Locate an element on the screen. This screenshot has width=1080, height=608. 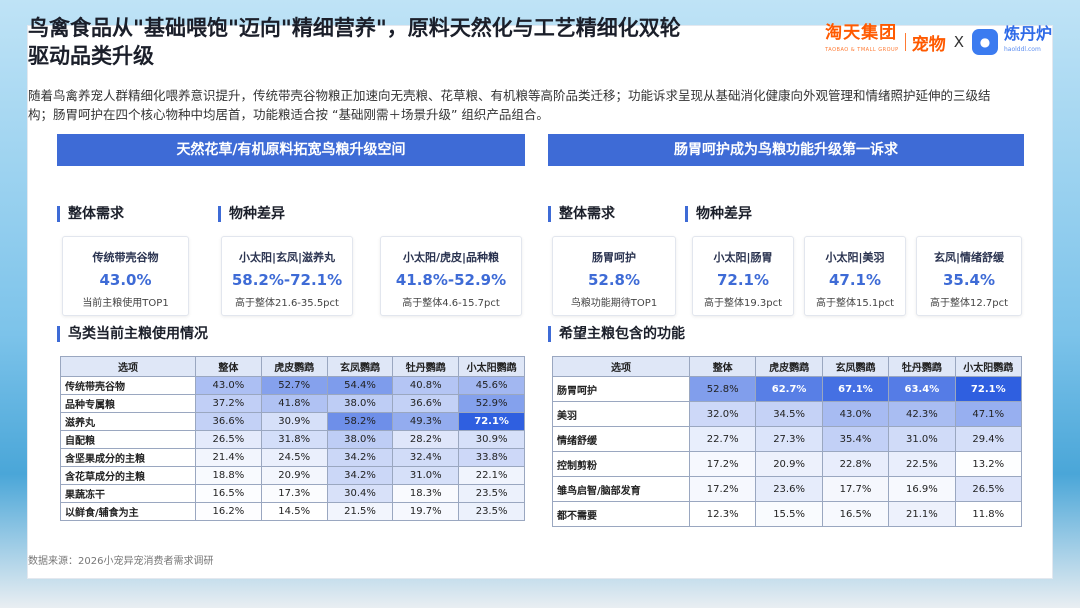
table-cell: 20.9% is located at coordinates (294, 475).